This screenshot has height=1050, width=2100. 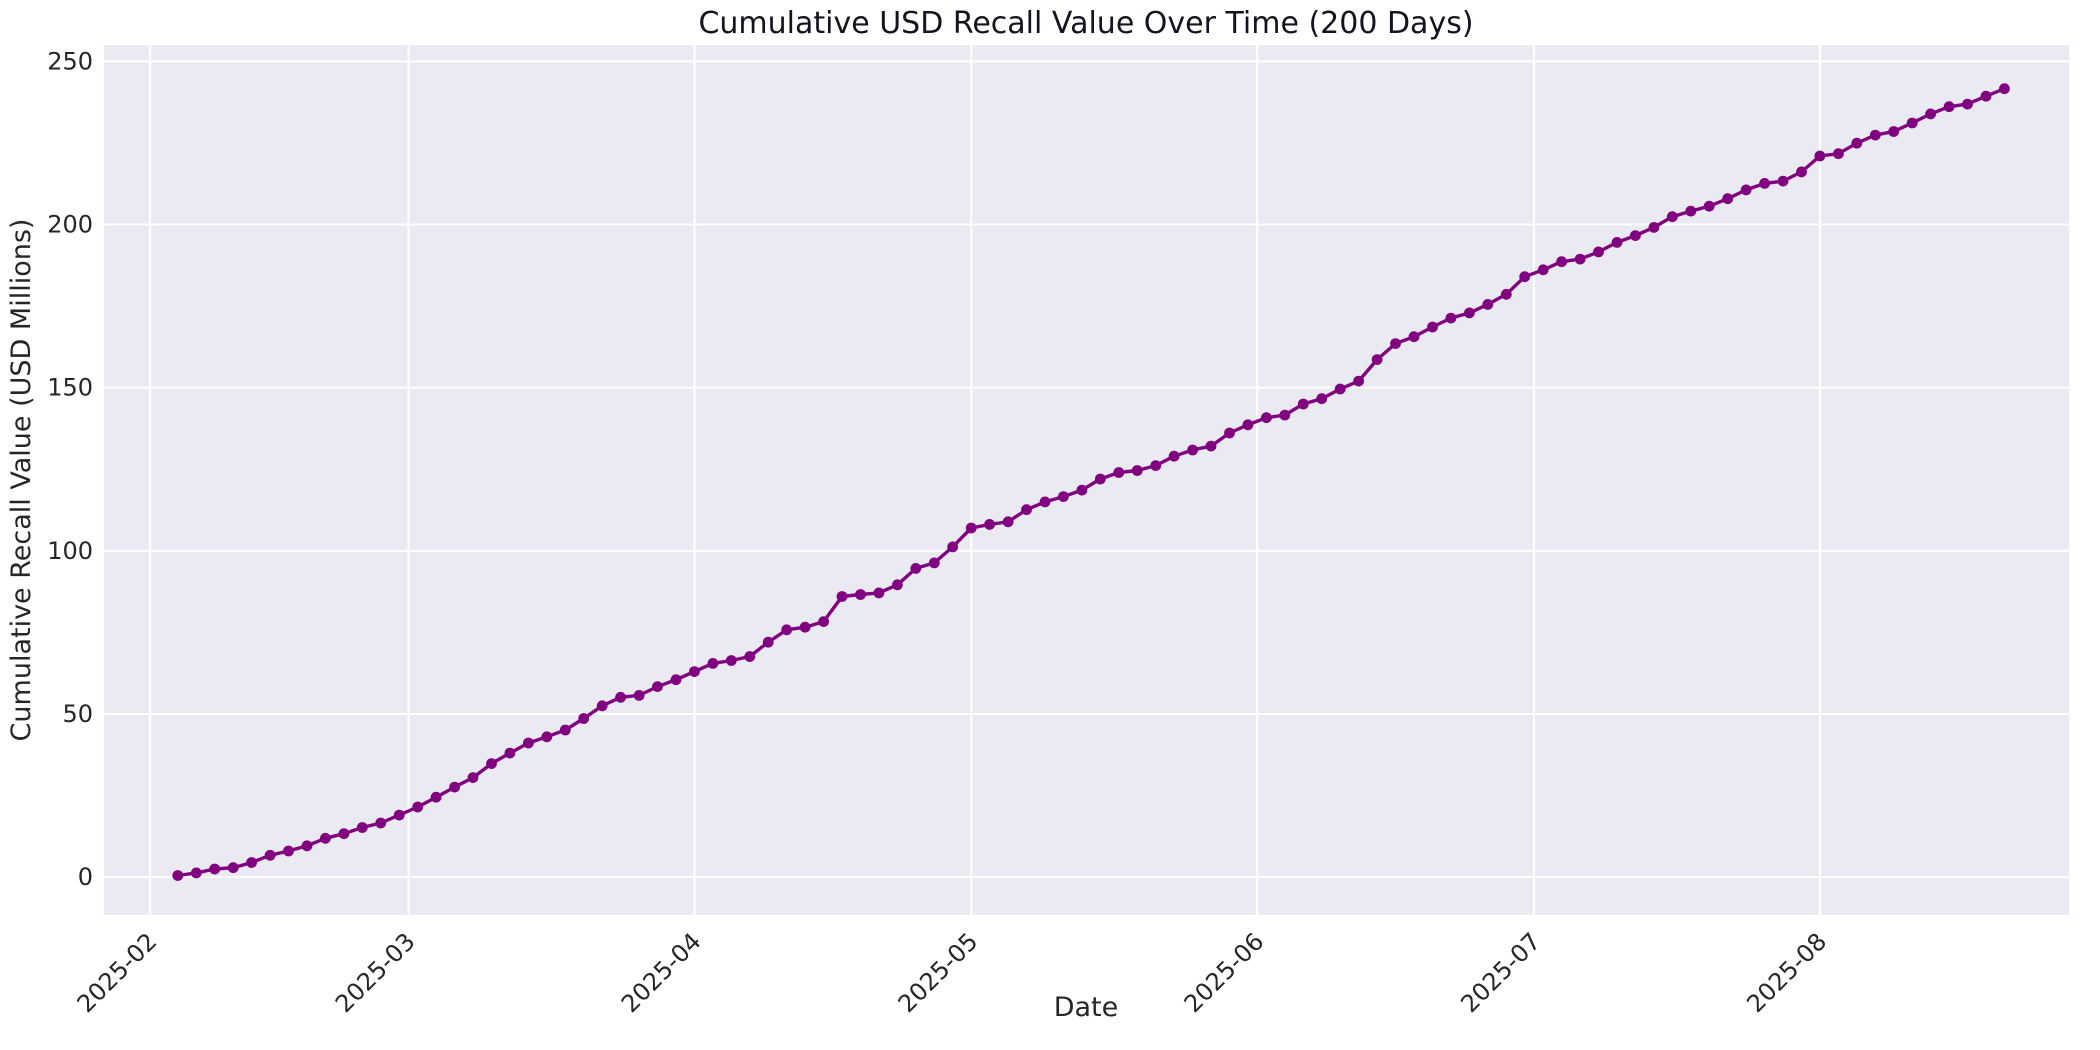 I want to click on y-tick-label: 150, so click(x=70, y=388).